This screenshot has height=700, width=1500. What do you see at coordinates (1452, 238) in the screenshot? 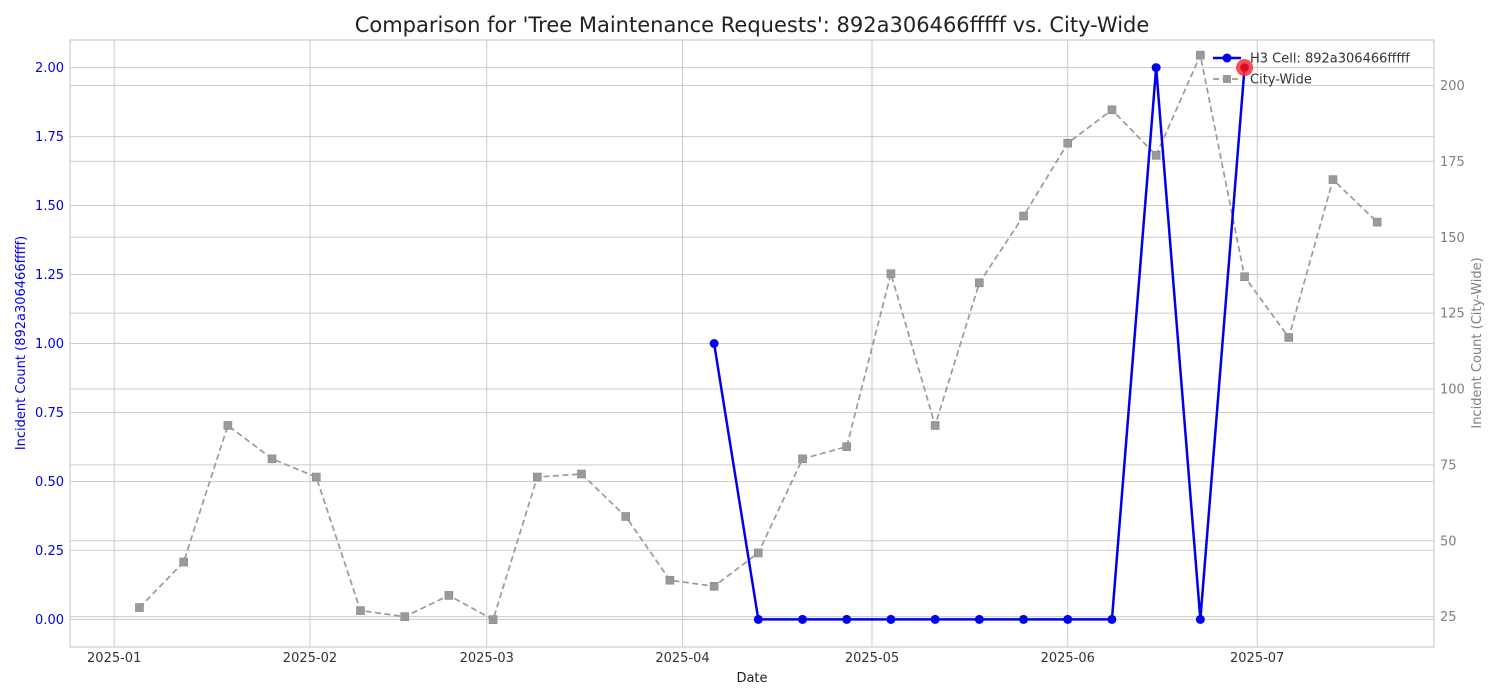
I see `y-right-tick-label: 150` at bounding box center [1452, 238].